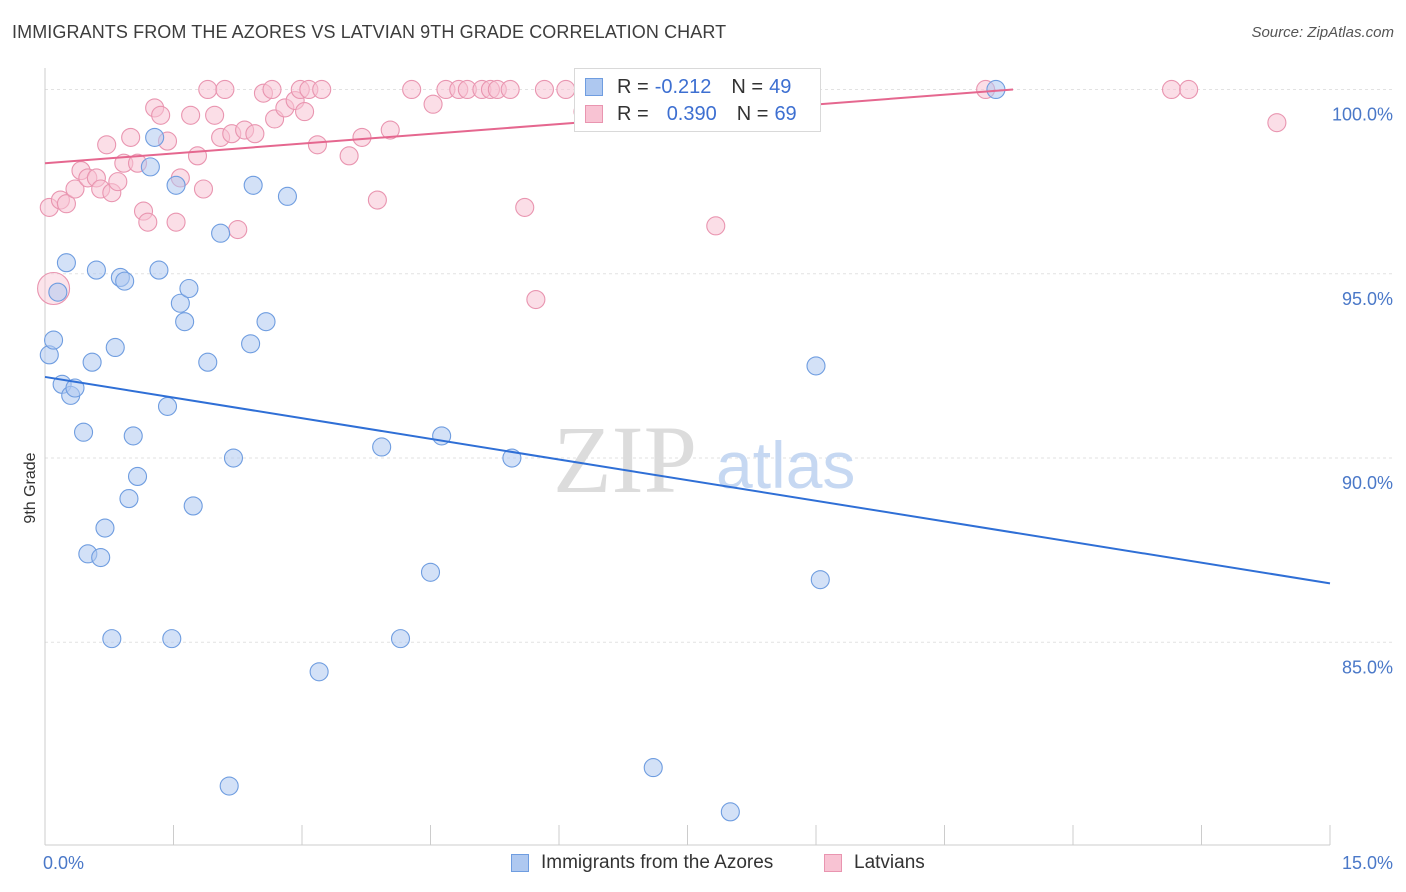 This screenshot has width=1406, height=892. I want to click on y-tick-label: 95.0%, so click(1367, 299).